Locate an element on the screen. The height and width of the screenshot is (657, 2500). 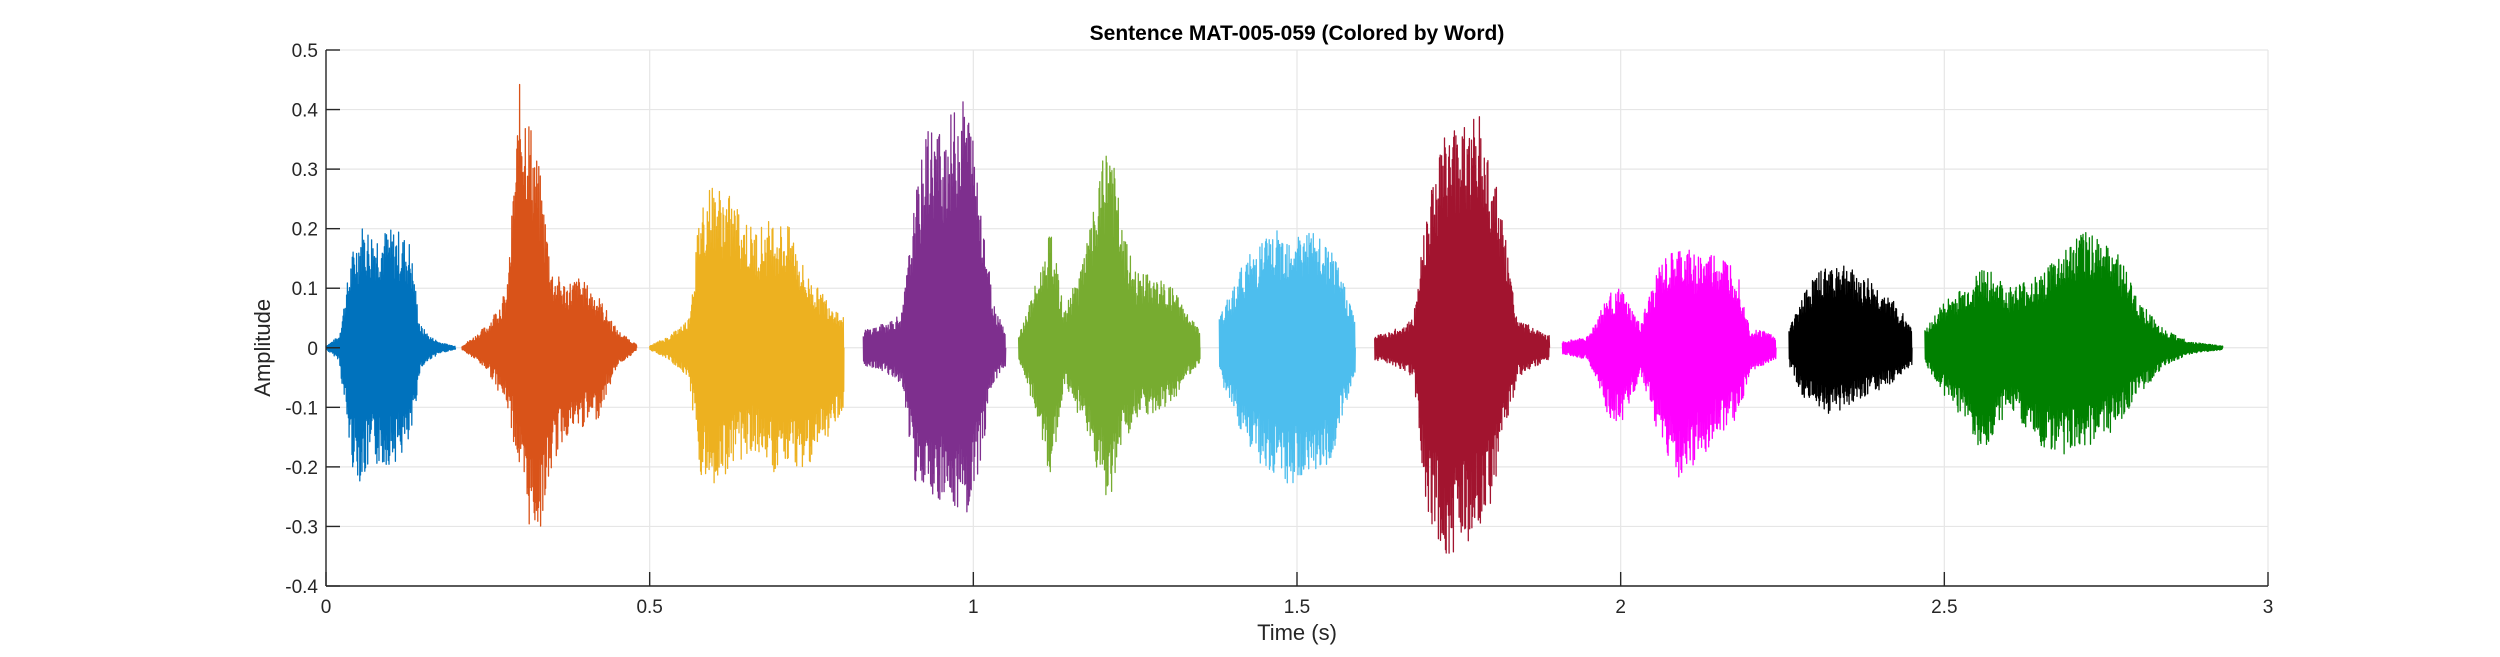
y-axis-label: Amplitude is located at coordinates (262, 348).